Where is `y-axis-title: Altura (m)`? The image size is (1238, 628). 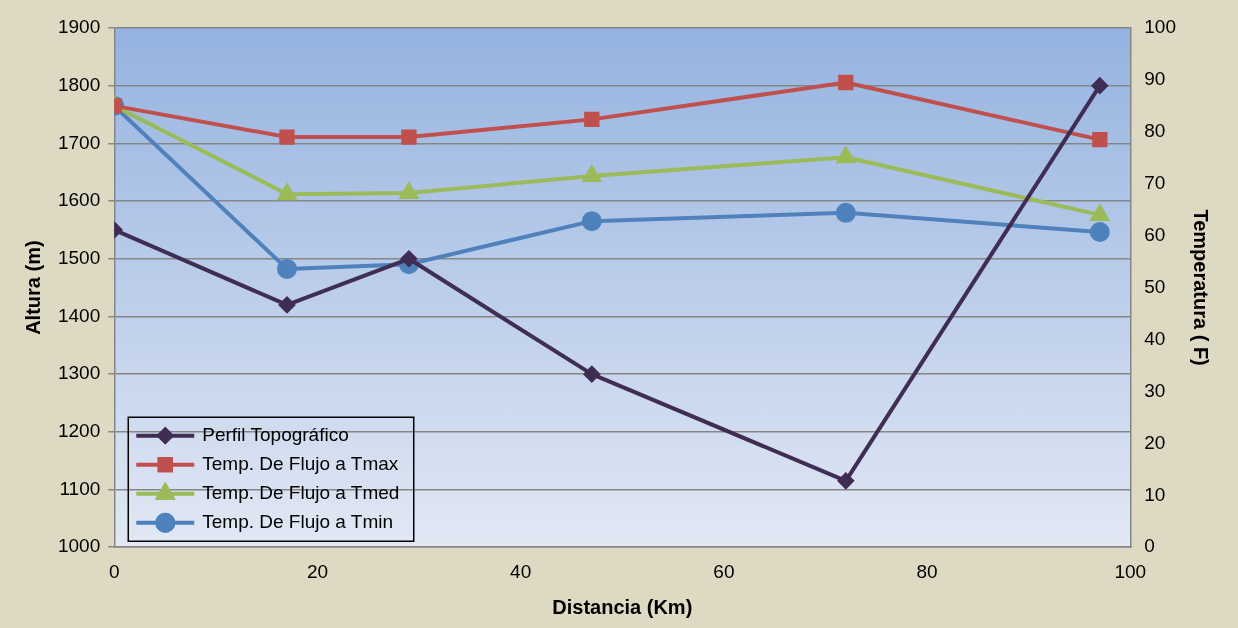 y-axis-title: Altura (m) is located at coordinates (32, 287).